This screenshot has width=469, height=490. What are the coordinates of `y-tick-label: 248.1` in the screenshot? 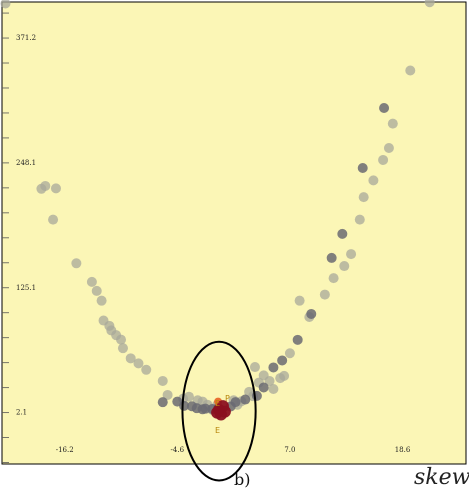 It's located at (26, 163).